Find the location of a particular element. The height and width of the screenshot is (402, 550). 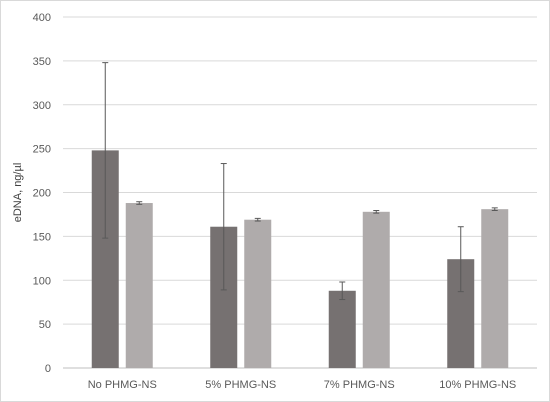

y-tick-label: 400 is located at coordinates (42, 18).